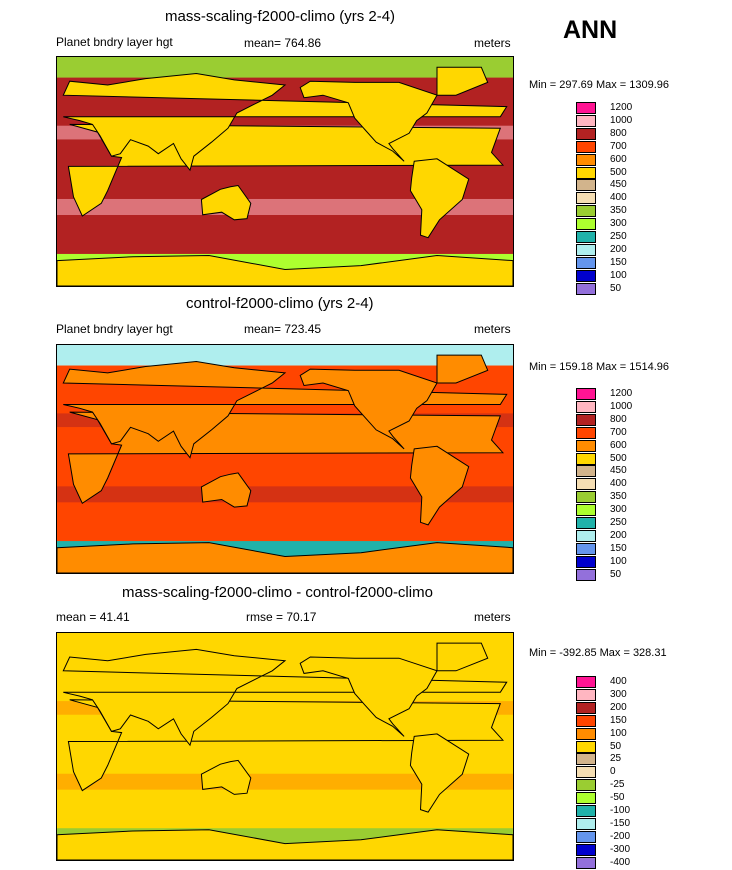  What do you see at coordinates (620, 810) in the screenshot?
I see `colorbar-level-label: -100` at bounding box center [620, 810].